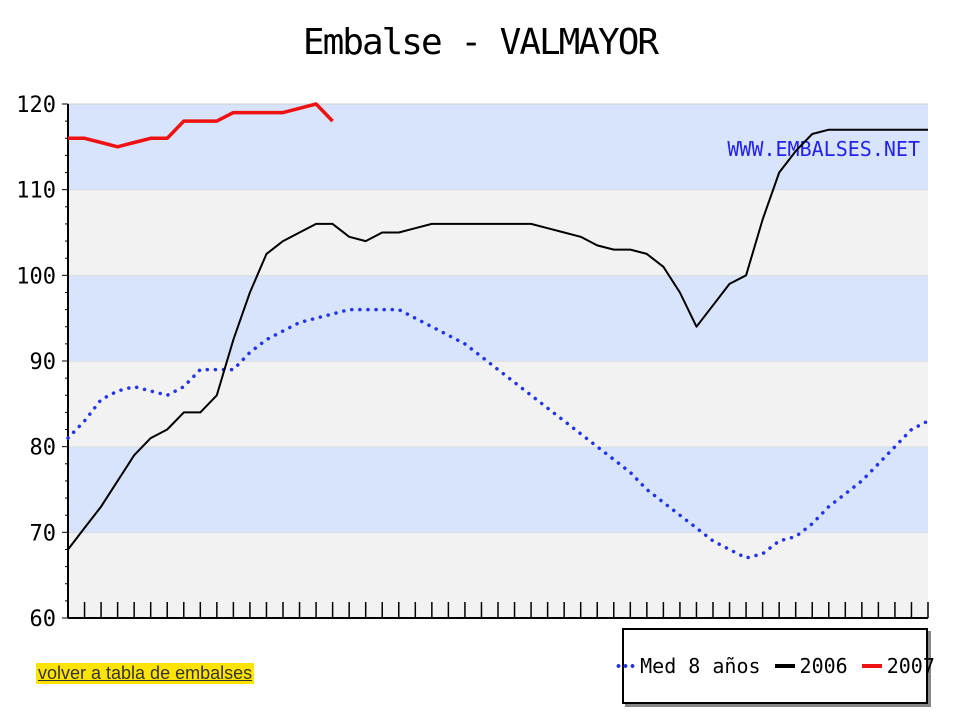  What do you see at coordinates (36, 276) in the screenshot?
I see `y-tick-label-100: 100` at bounding box center [36, 276].